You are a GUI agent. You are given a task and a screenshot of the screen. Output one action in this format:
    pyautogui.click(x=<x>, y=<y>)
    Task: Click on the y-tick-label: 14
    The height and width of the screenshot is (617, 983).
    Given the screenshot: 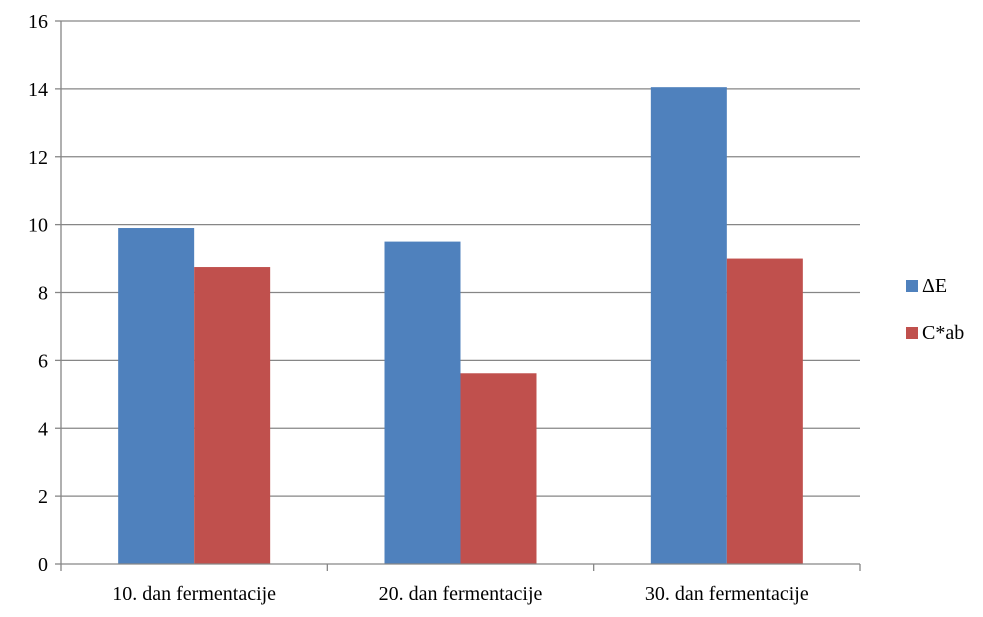 What is the action you would take?
    pyautogui.click(x=38, y=90)
    